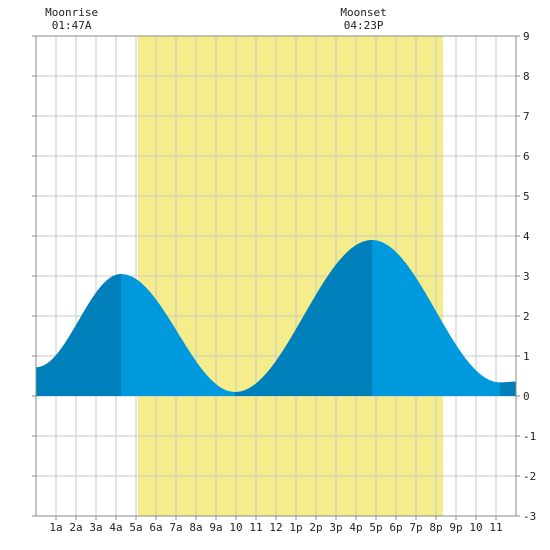 The image size is (550, 550). I want to click on y-tick-label: 9, so click(526, 36).